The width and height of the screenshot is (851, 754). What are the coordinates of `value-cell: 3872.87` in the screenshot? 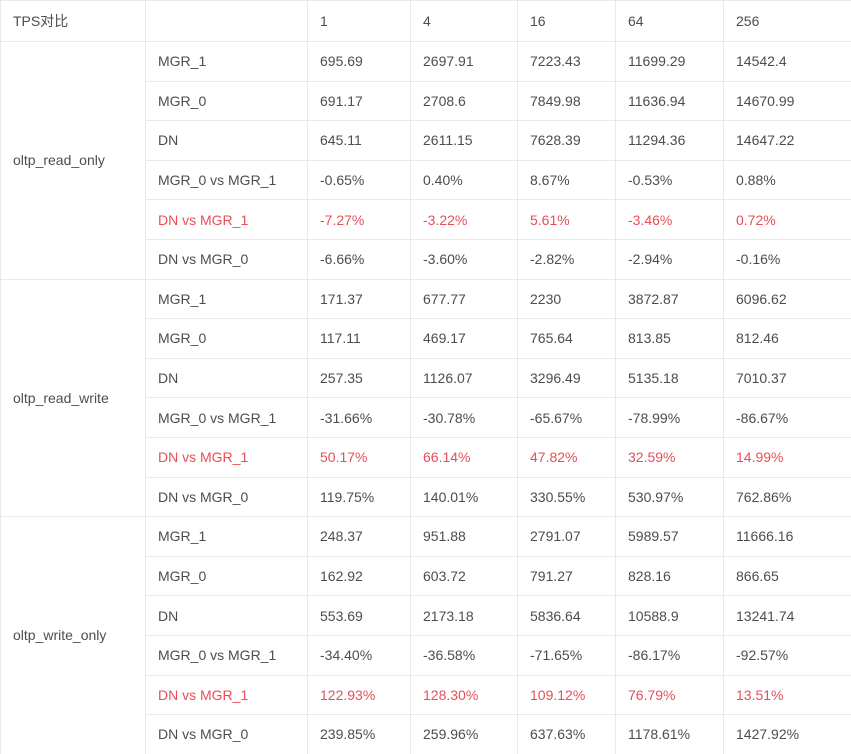 It's located at (669, 299).